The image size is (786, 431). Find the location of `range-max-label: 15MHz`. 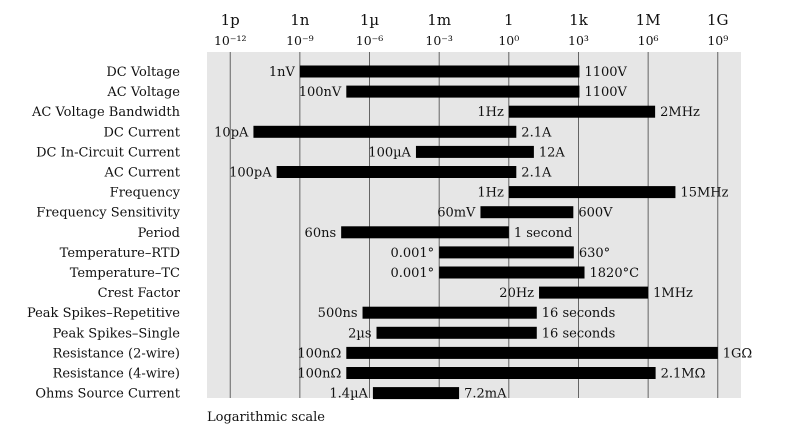

range-max-label: 15MHz is located at coordinates (704, 193).